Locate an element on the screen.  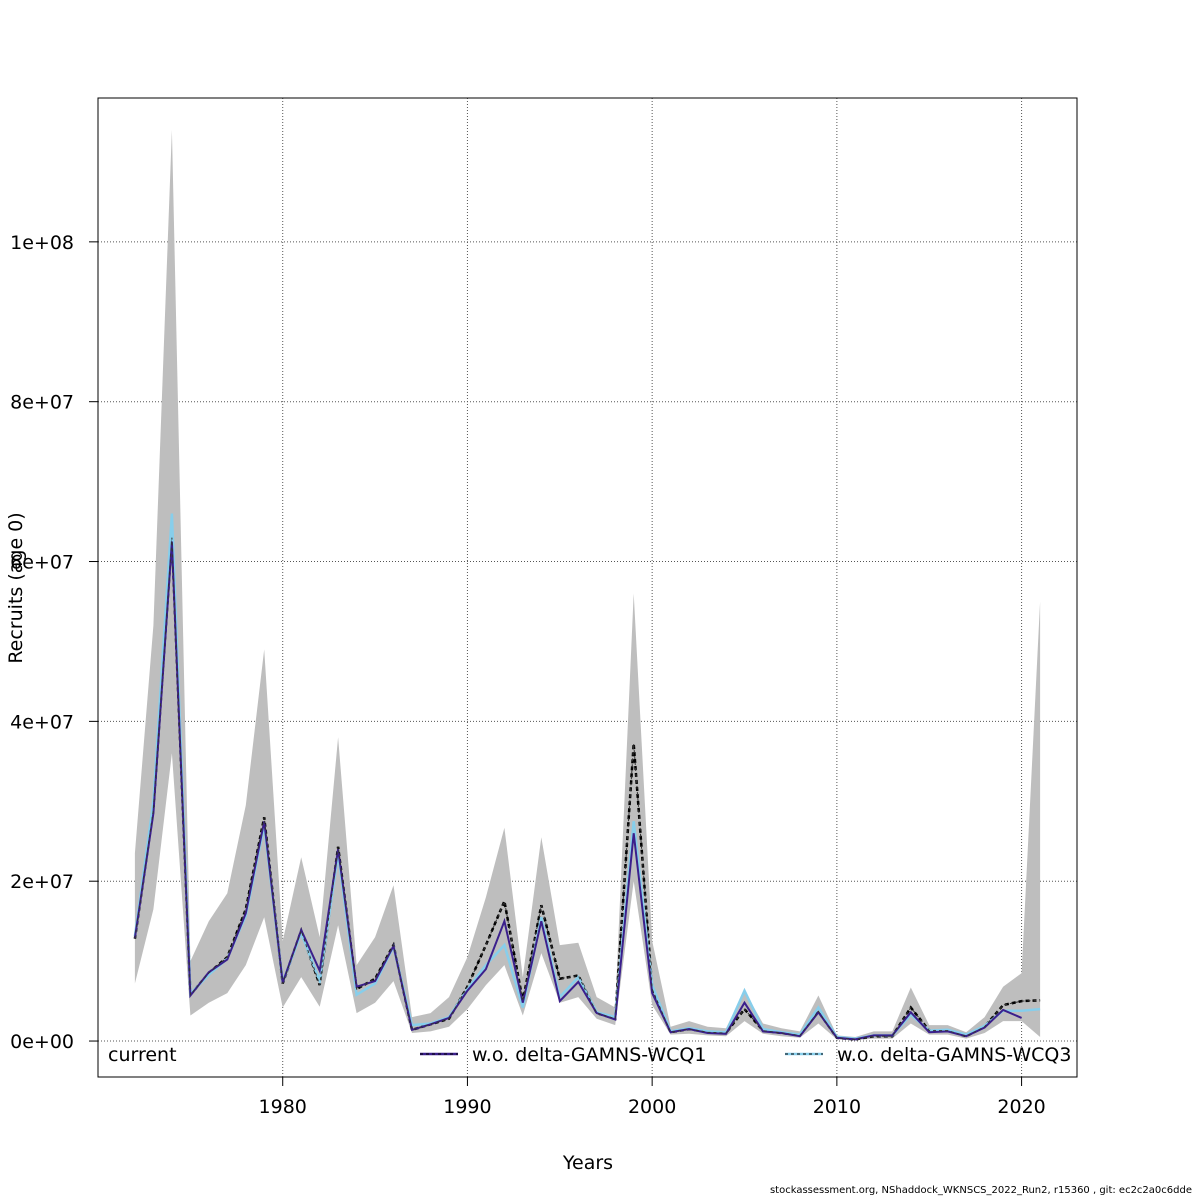
y-tick-label: 2e+07 is located at coordinates (42, 882).